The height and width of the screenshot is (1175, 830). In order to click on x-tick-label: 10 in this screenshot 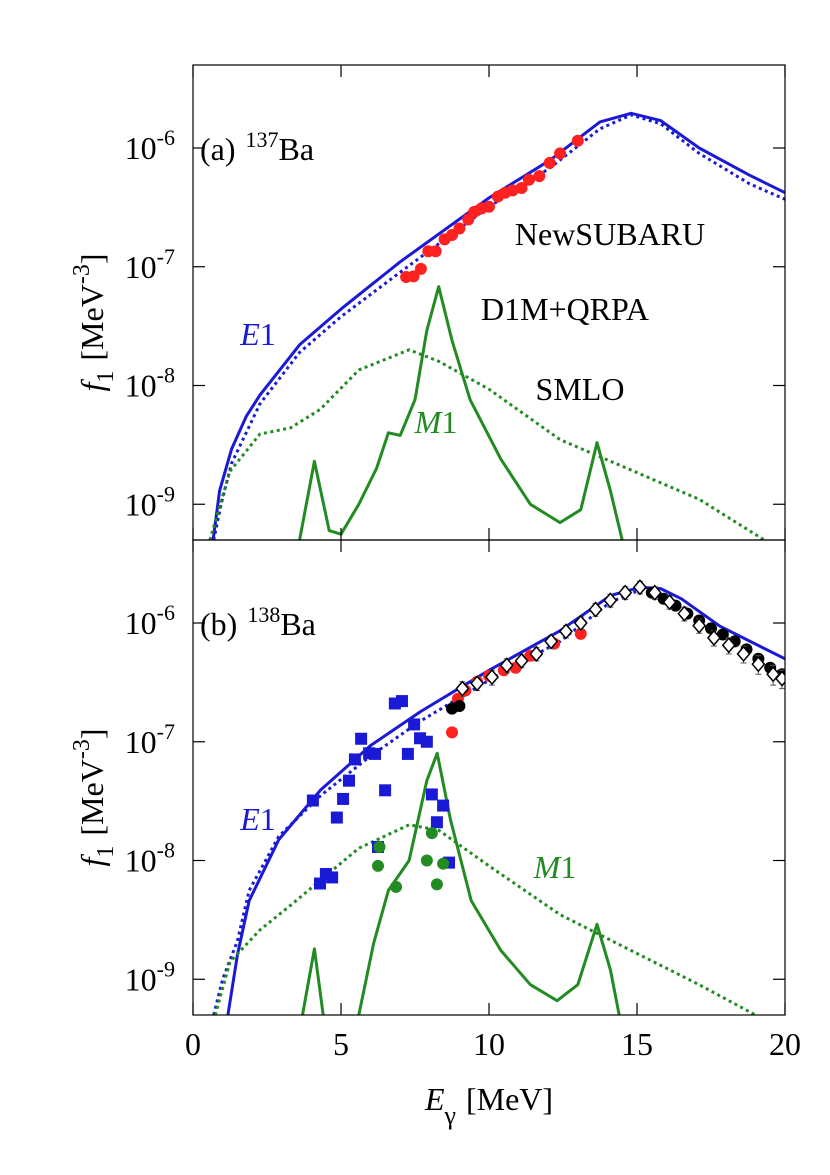, I will do `click(489, 1044)`.